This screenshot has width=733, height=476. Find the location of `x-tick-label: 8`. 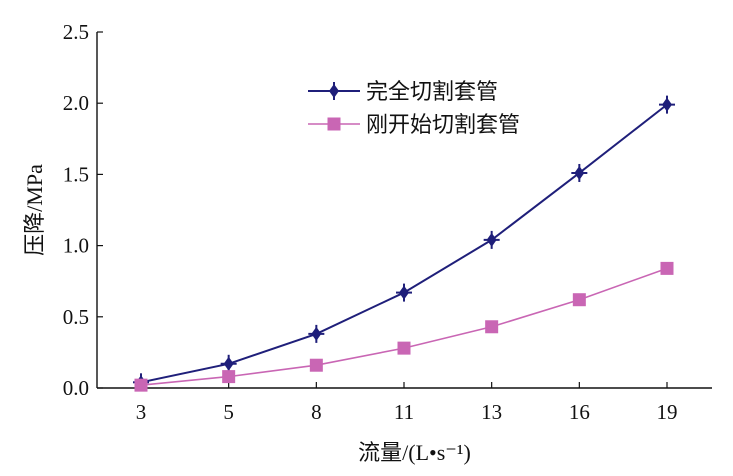

x-tick-label: 8 is located at coordinates (316, 412).